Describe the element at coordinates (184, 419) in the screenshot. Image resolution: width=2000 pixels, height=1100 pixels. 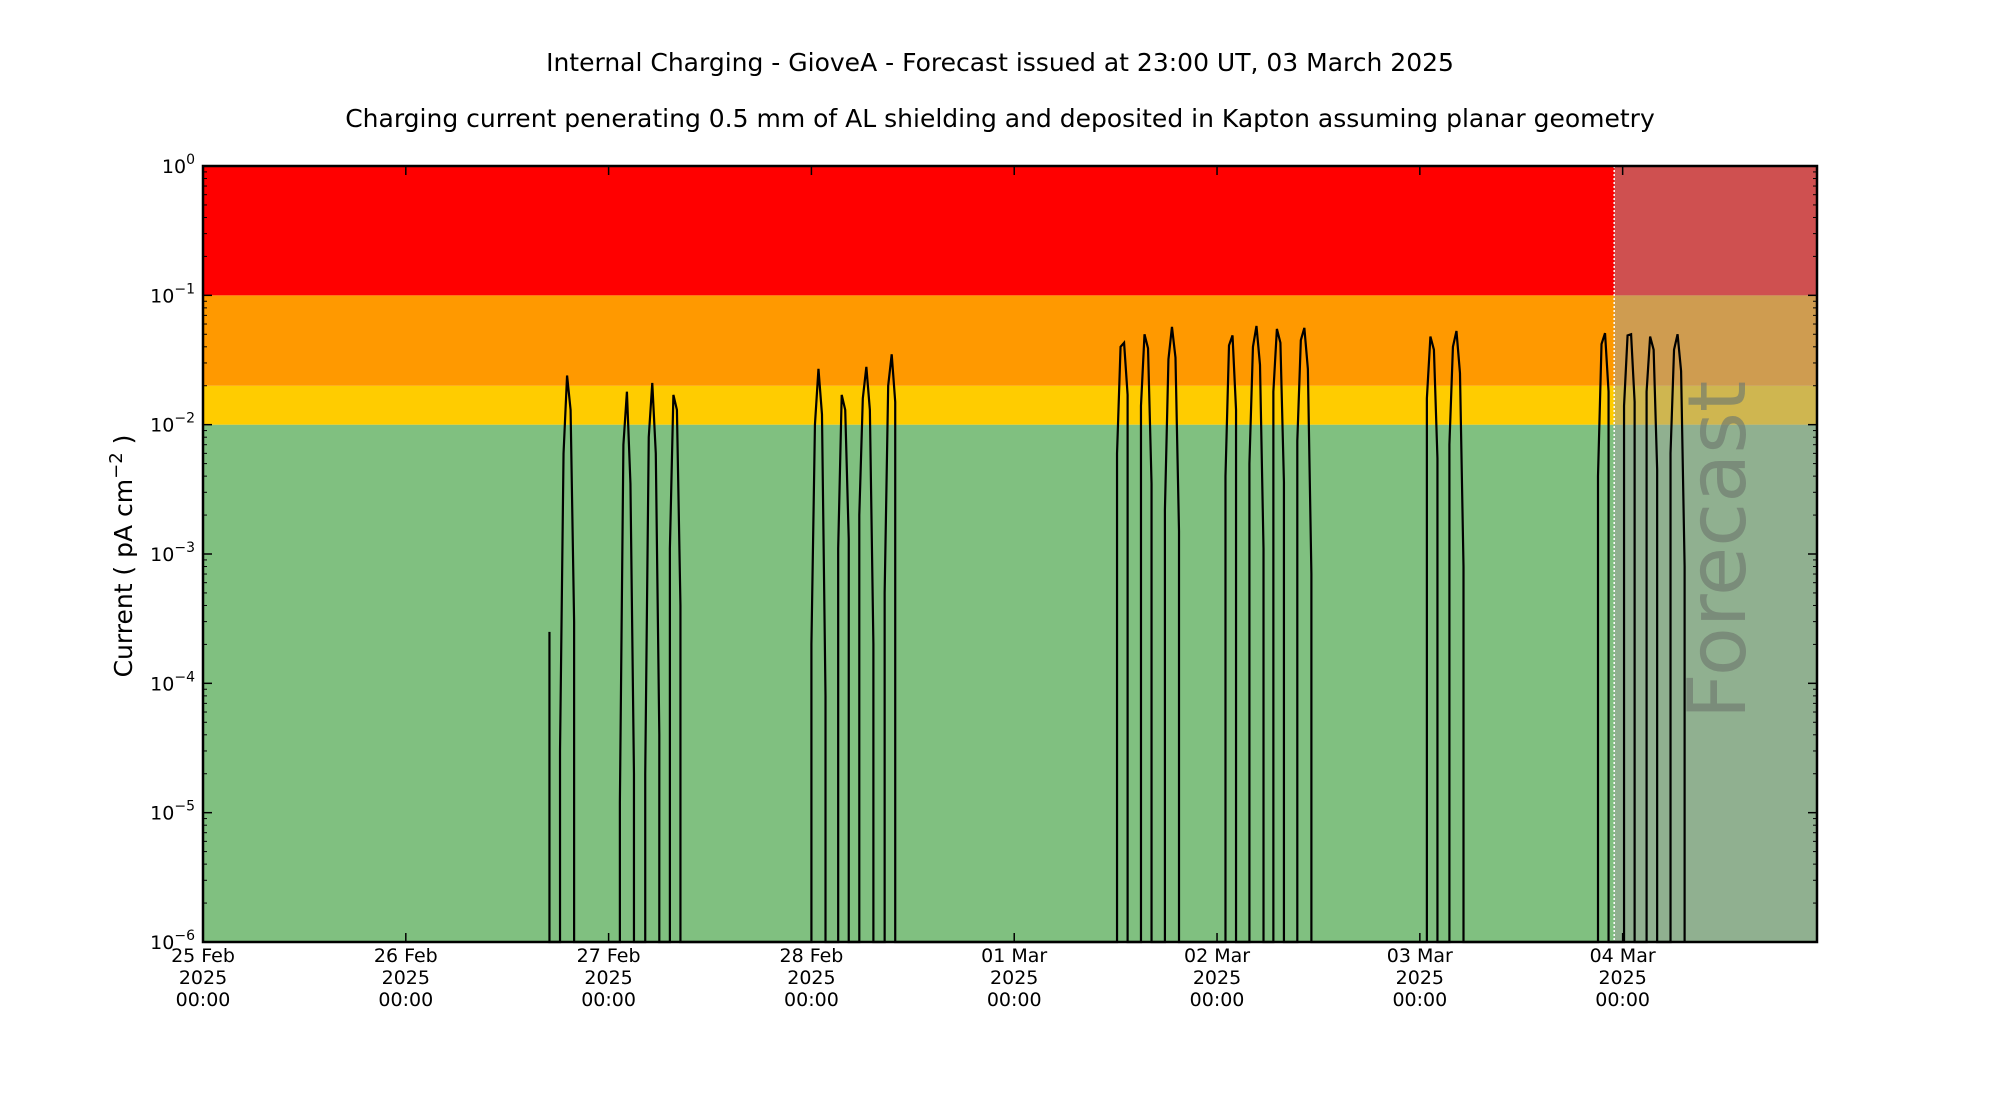
I see `y-tick-exponent: −2` at that location.